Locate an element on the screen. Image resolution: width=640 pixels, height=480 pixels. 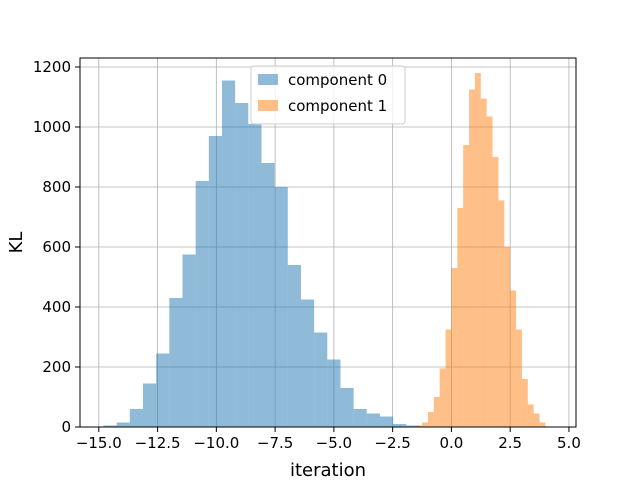
legend: component 0 component 1 is located at coordinates (328, 95).